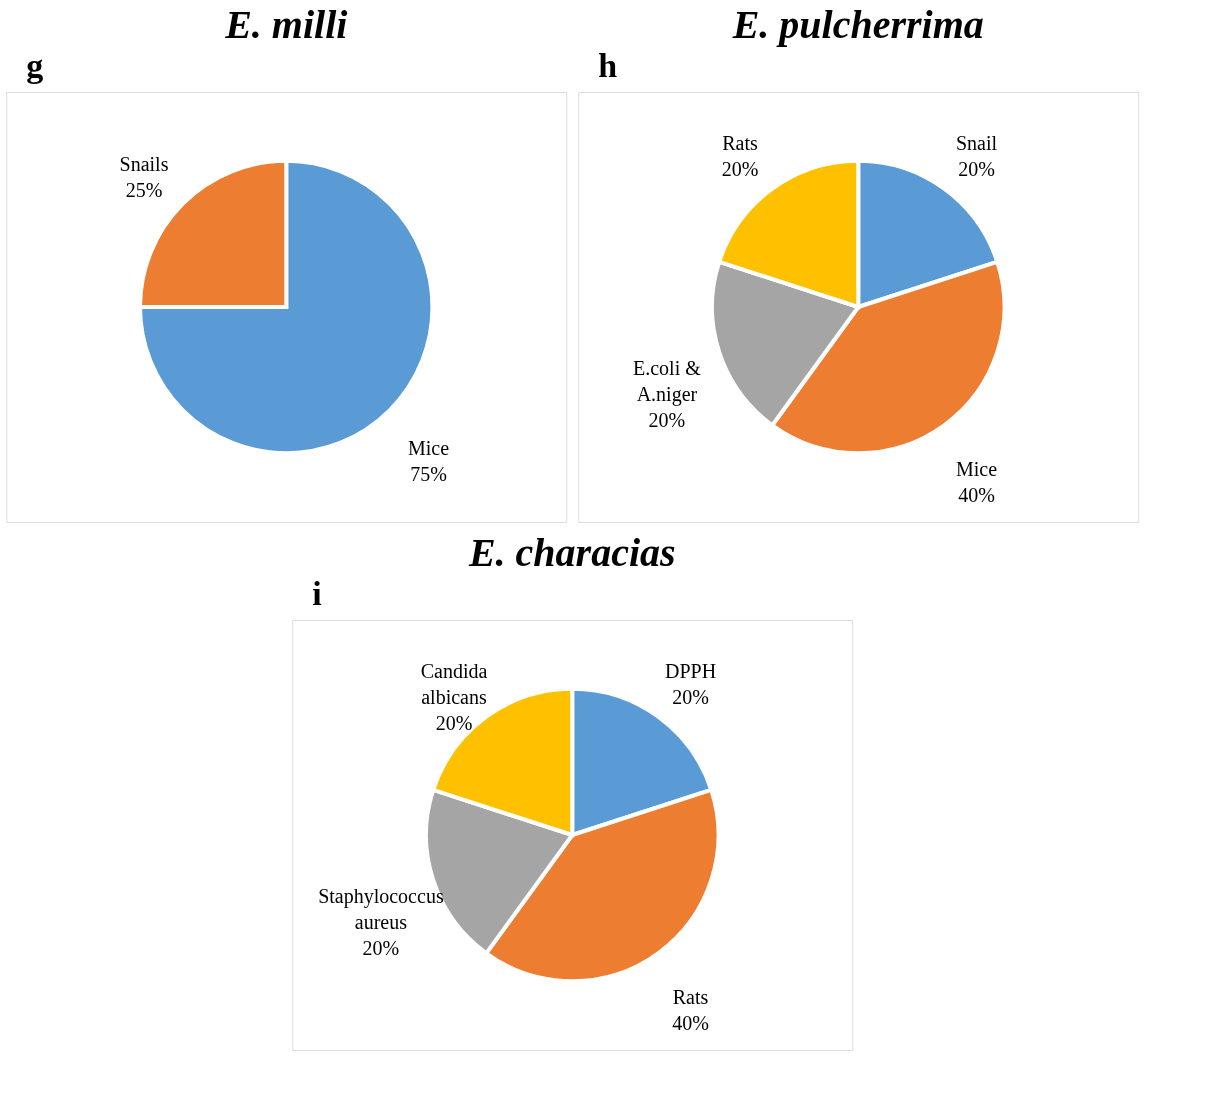  I want to click on chart-title: E. milli, so click(286, 24).